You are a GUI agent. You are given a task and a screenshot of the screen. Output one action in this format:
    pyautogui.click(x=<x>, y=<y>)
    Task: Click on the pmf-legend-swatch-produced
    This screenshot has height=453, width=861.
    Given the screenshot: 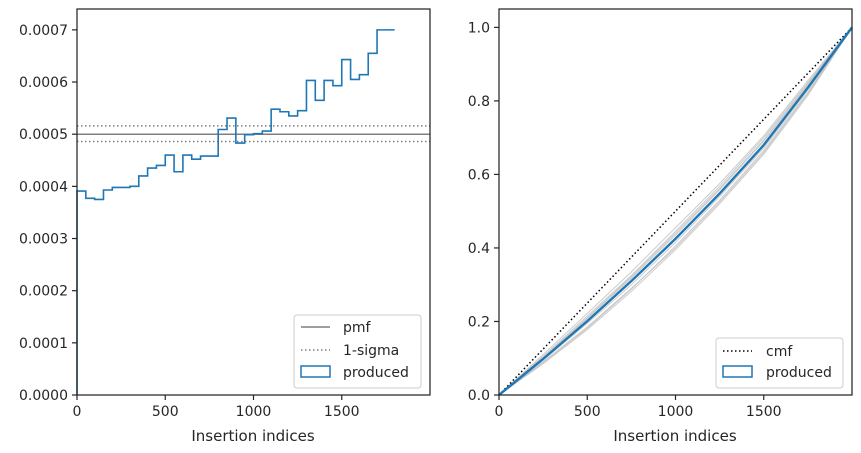 What is the action you would take?
    pyautogui.click(x=315, y=371)
    